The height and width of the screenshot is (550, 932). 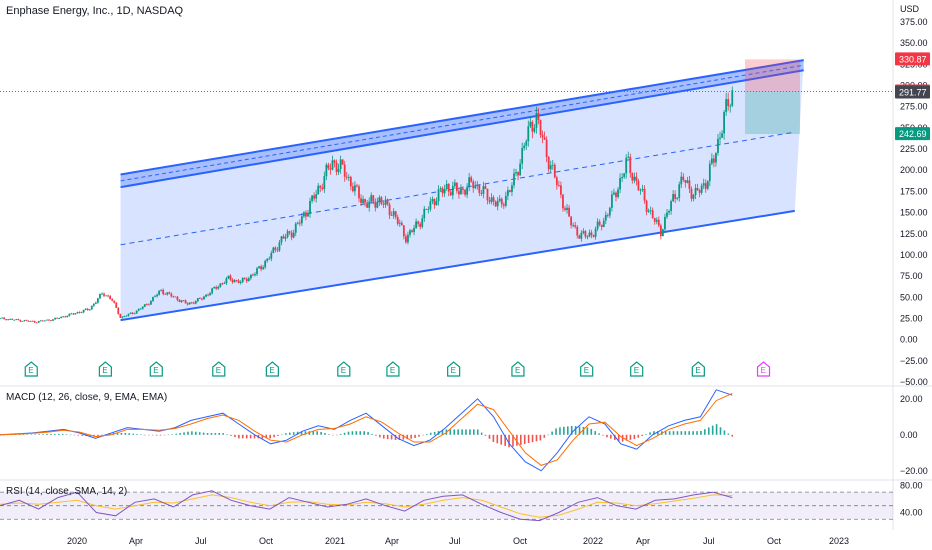 I want to click on y-tick-label: −50.00, so click(x=914, y=382).